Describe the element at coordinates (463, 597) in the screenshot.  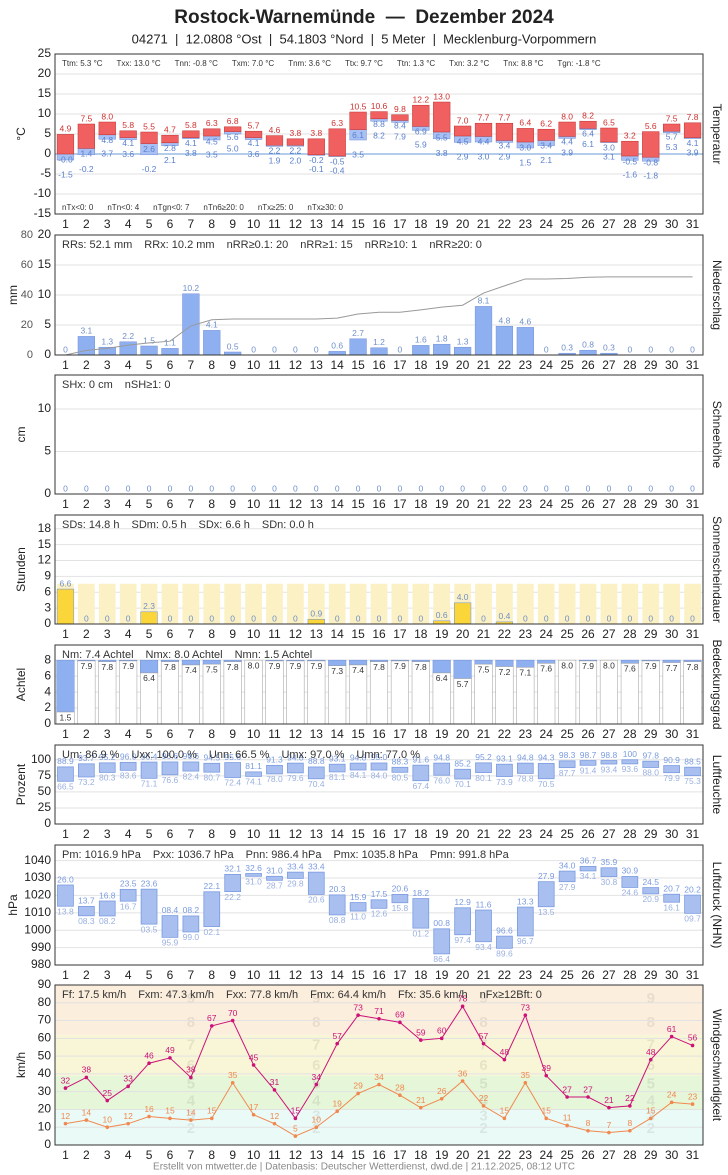
I see `value-label: 4.0` at that location.